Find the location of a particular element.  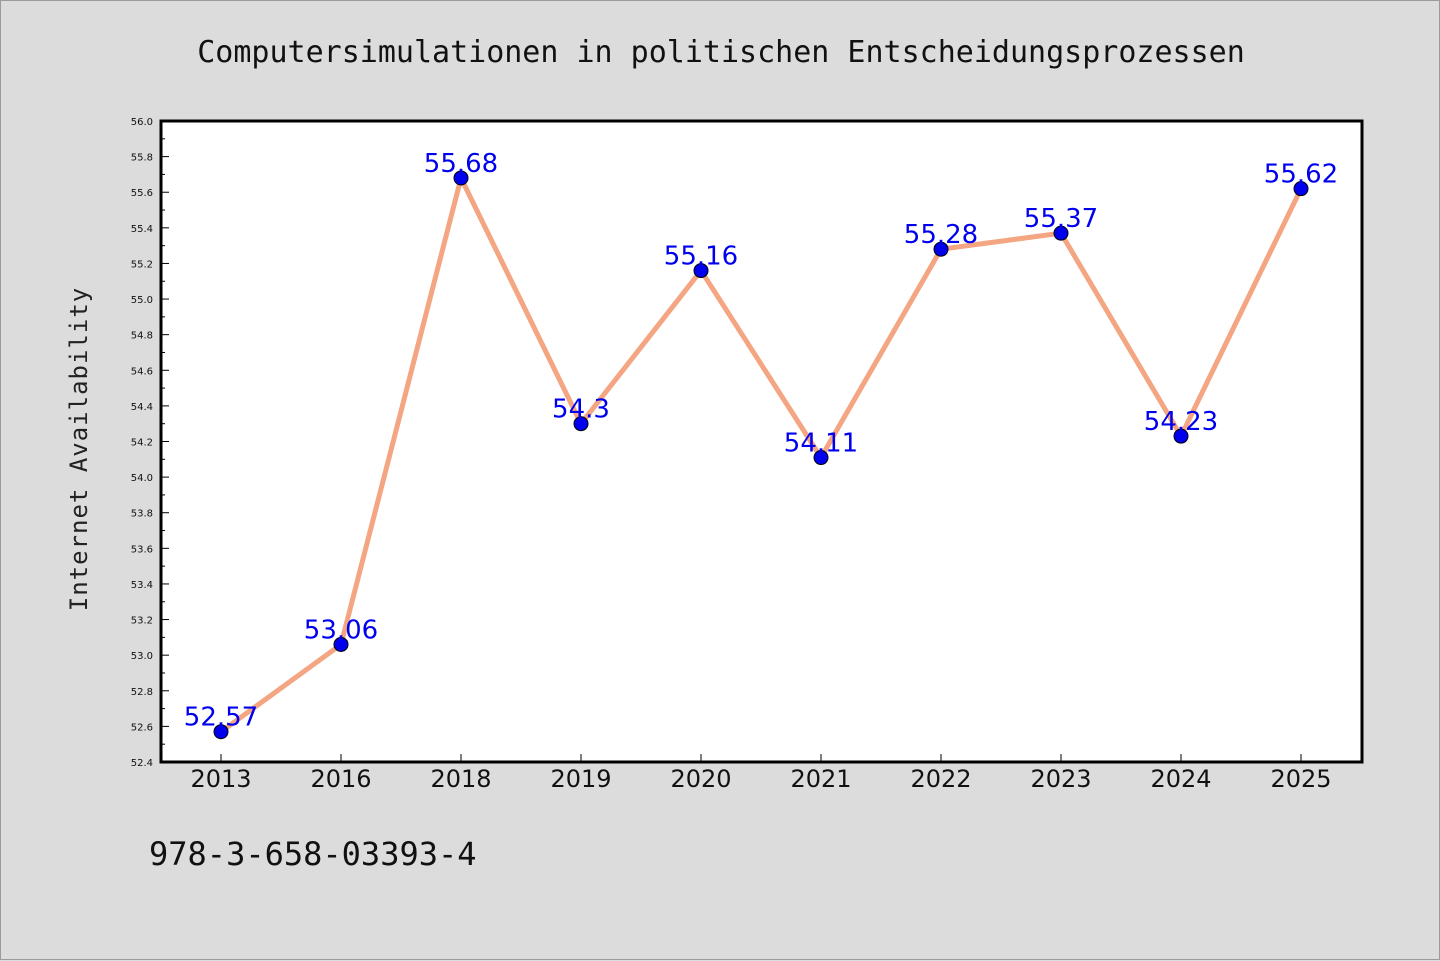

data-label: 55.62 is located at coordinates (1301, 175).